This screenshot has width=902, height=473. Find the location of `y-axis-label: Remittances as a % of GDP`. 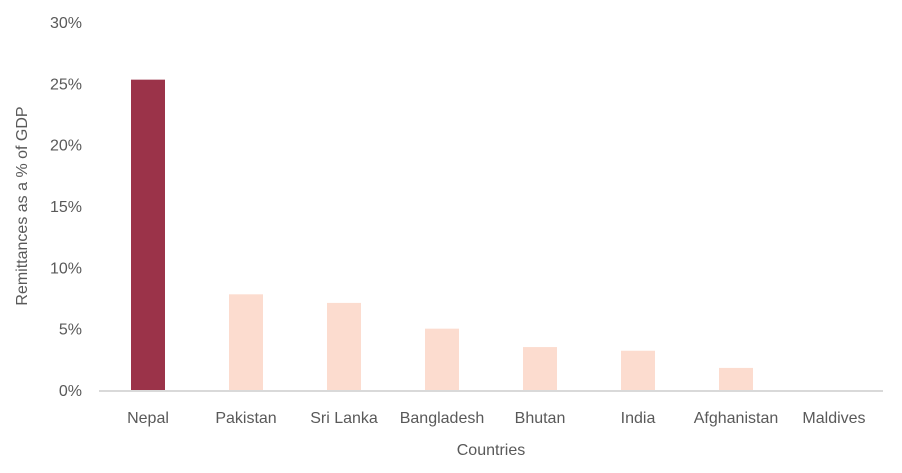

y-axis-label: Remittances as a % of GDP is located at coordinates (22, 205).